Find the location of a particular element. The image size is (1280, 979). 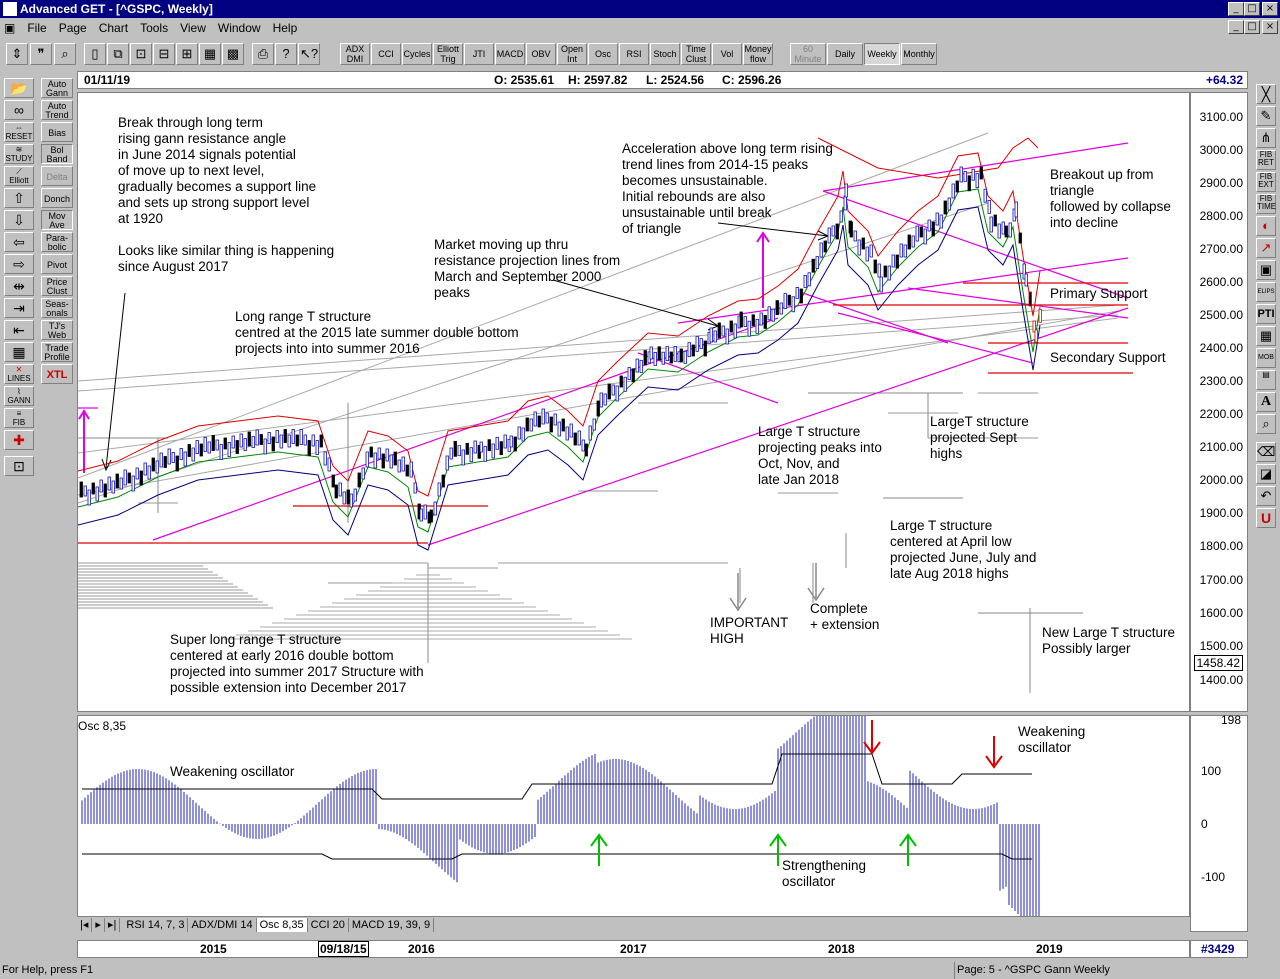

study-osc: Osc is located at coordinates (603, 54).